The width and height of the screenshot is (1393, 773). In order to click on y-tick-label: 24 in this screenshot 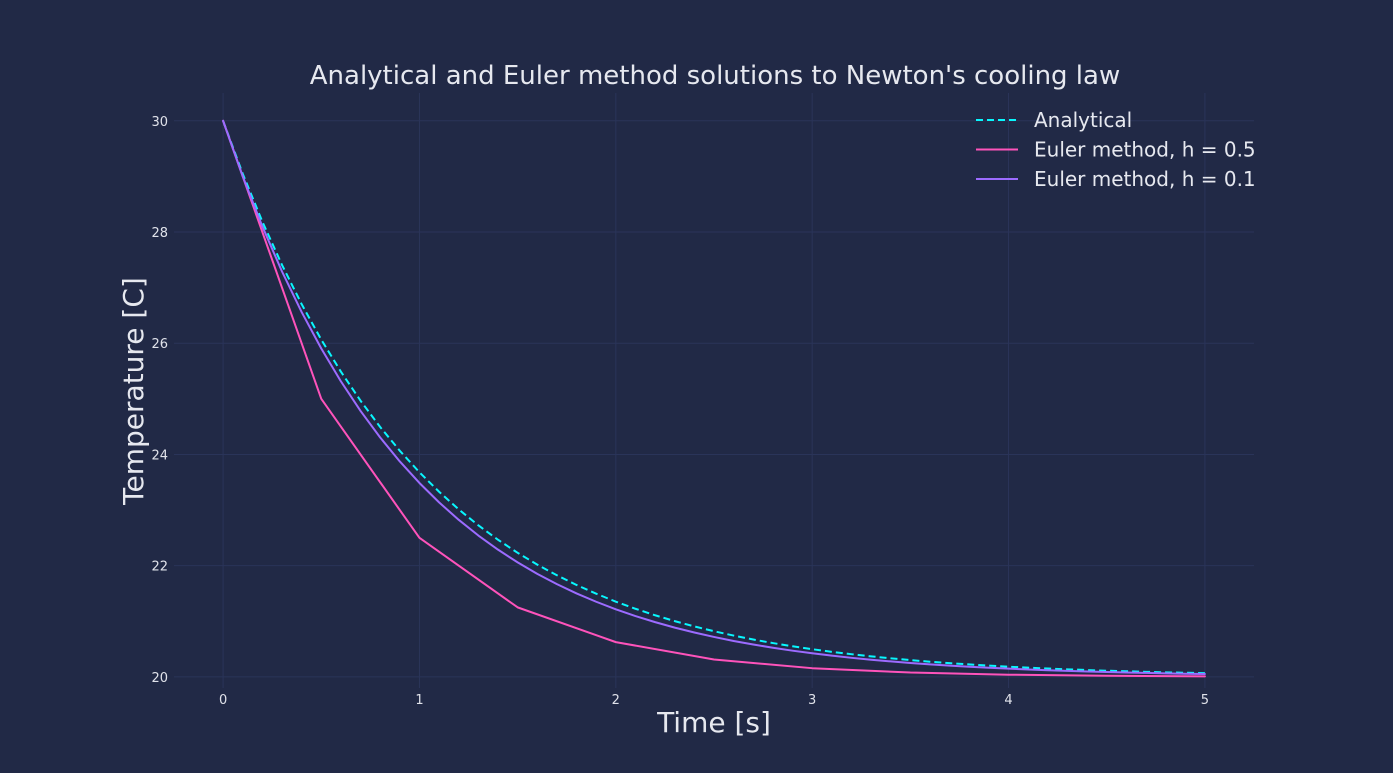, I will do `click(159, 455)`.